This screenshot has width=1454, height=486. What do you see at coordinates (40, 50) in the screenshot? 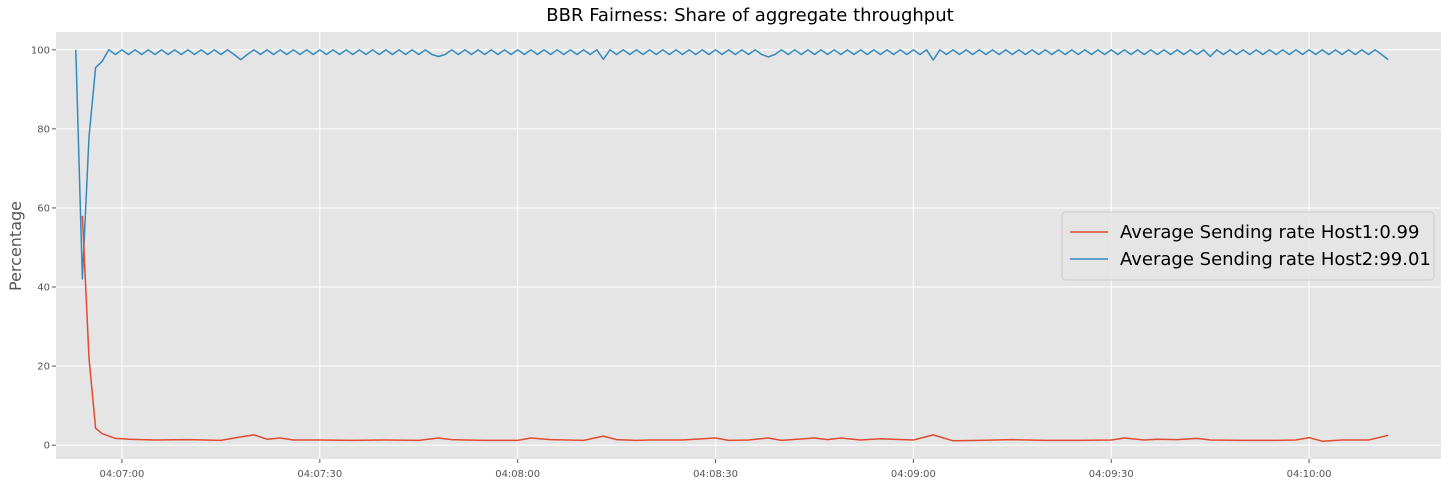
I see `y-tick-label: 100` at bounding box center [40, 50].